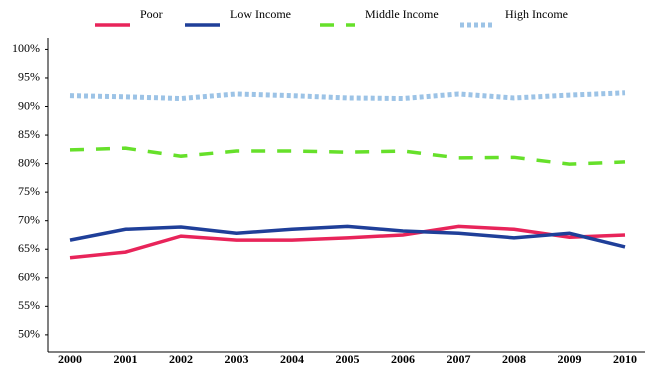  Describe the element at coordinates (29, 134) in the screenshot. I see `y-tick-label: 85%` at that location.